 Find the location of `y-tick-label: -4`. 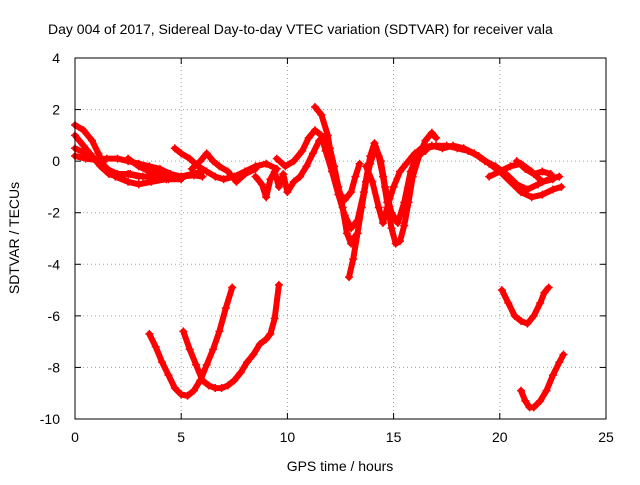

y-tick-label: -4 is located at coordinates (54, 264).